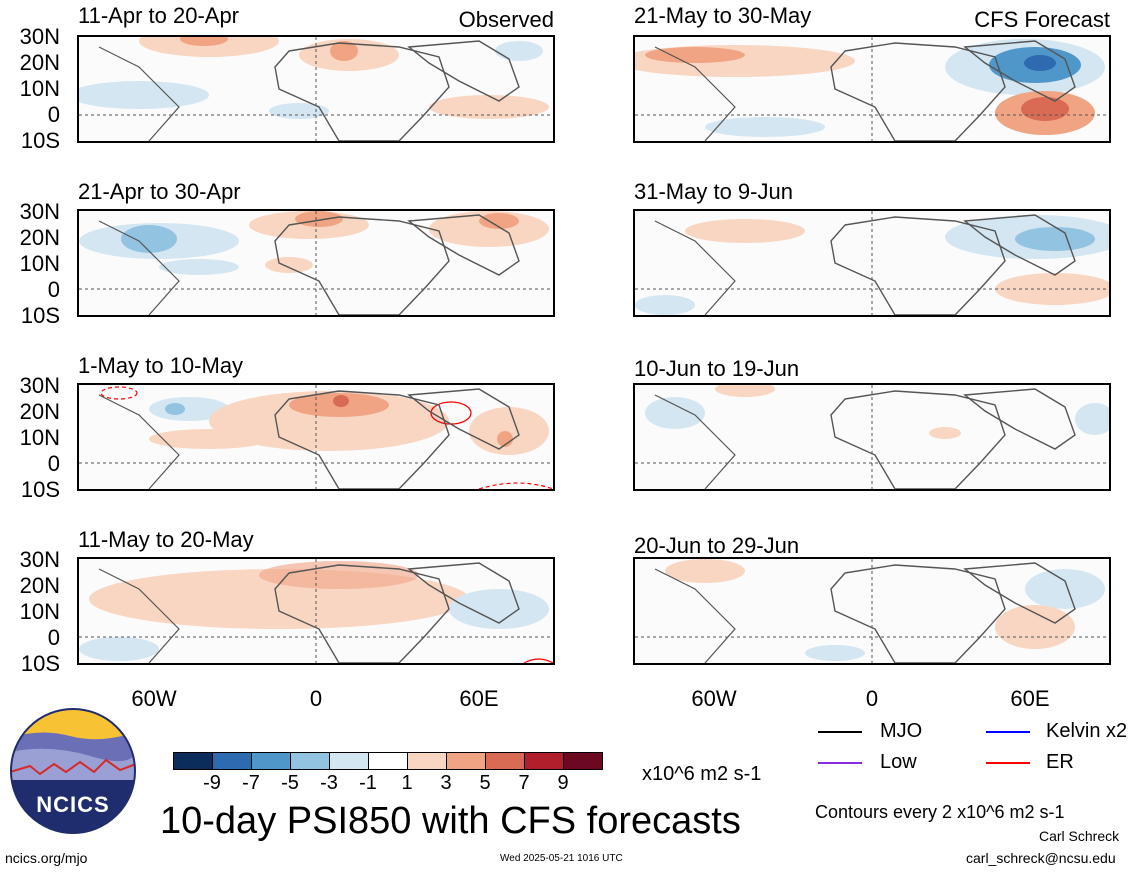 This screenshot has height=872, width=1135. What do you see at coordinates (702, 774) in the screenshot?
I see `colorbar-units: x10^6 m2 s-1` at bounding box center [702, 774].